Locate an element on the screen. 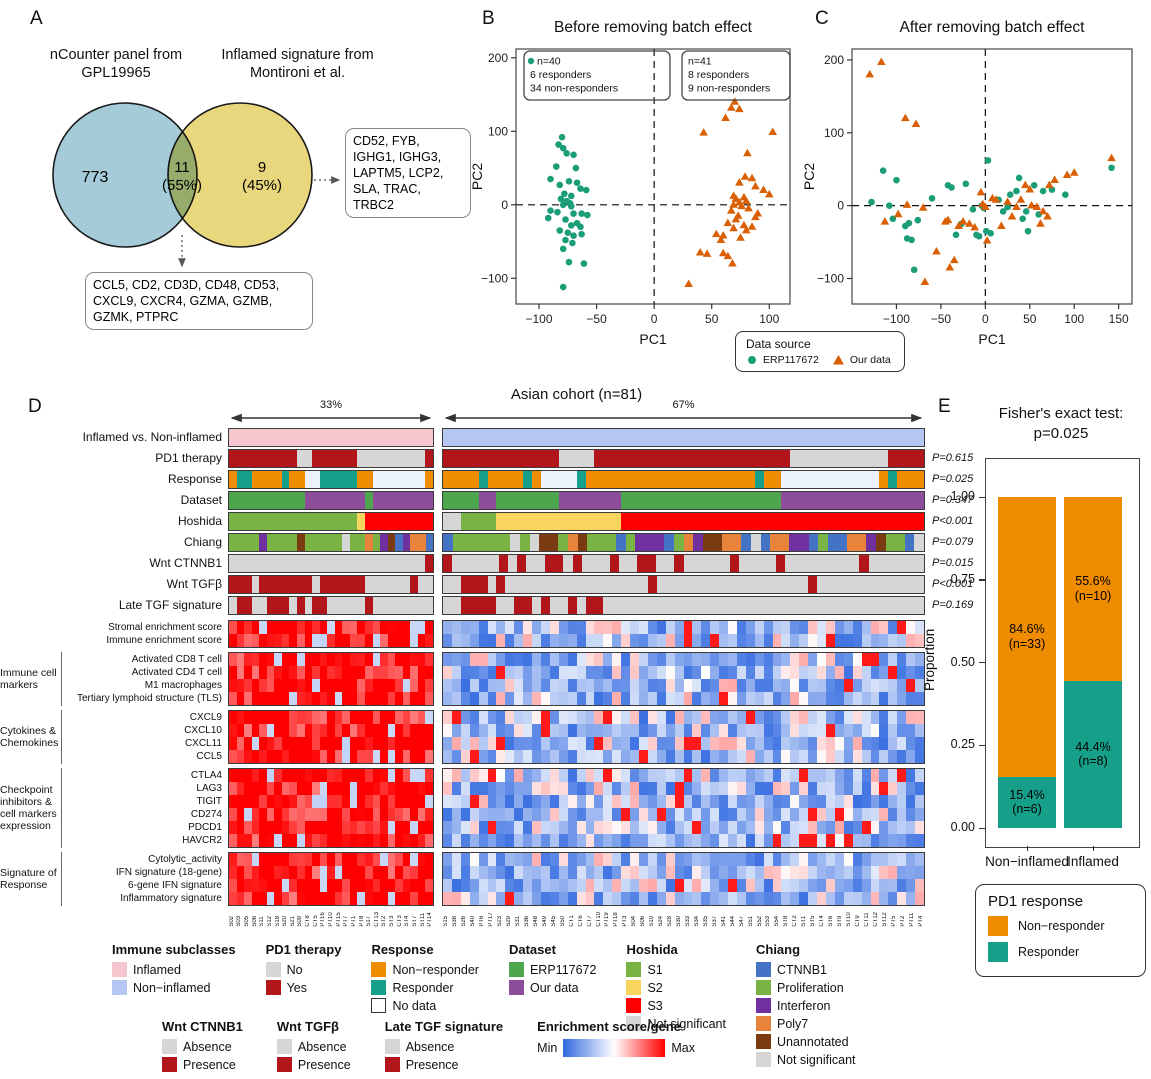  track-right-block is located at coordinates (683, 563).